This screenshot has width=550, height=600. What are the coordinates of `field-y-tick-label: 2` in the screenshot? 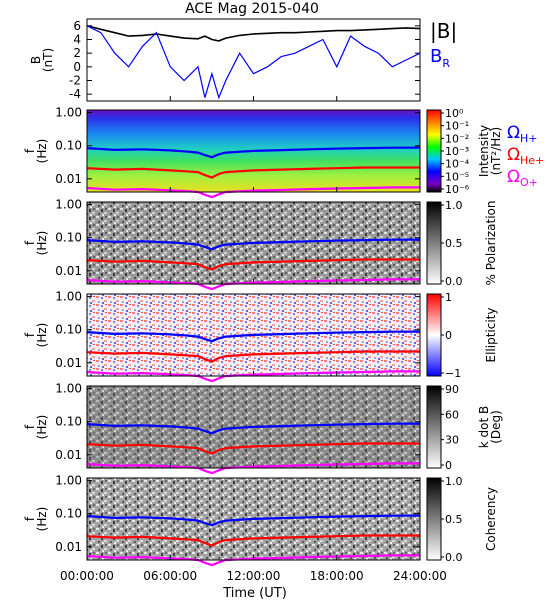 It's located at (77, 53).